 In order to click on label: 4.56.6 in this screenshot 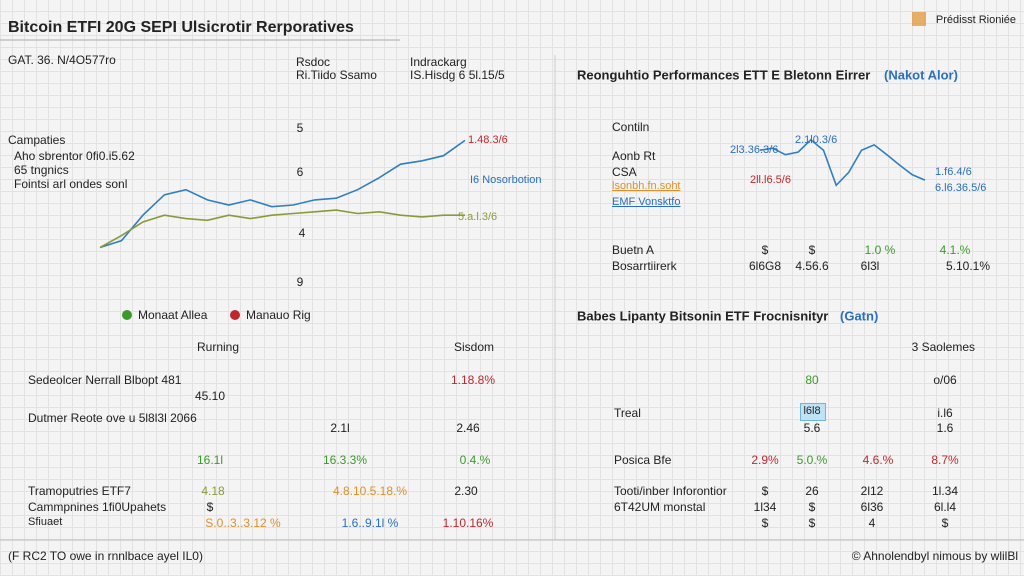, I will do `click(812, 266)`.